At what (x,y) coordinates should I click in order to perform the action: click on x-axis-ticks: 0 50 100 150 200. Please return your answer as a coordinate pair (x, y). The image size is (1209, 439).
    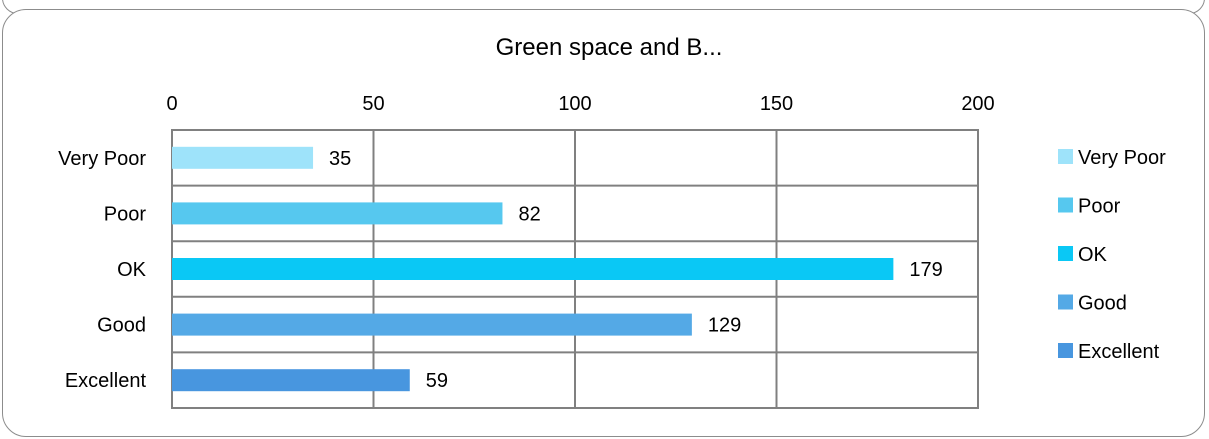
    Looking at the image, I should click on (580, 104).